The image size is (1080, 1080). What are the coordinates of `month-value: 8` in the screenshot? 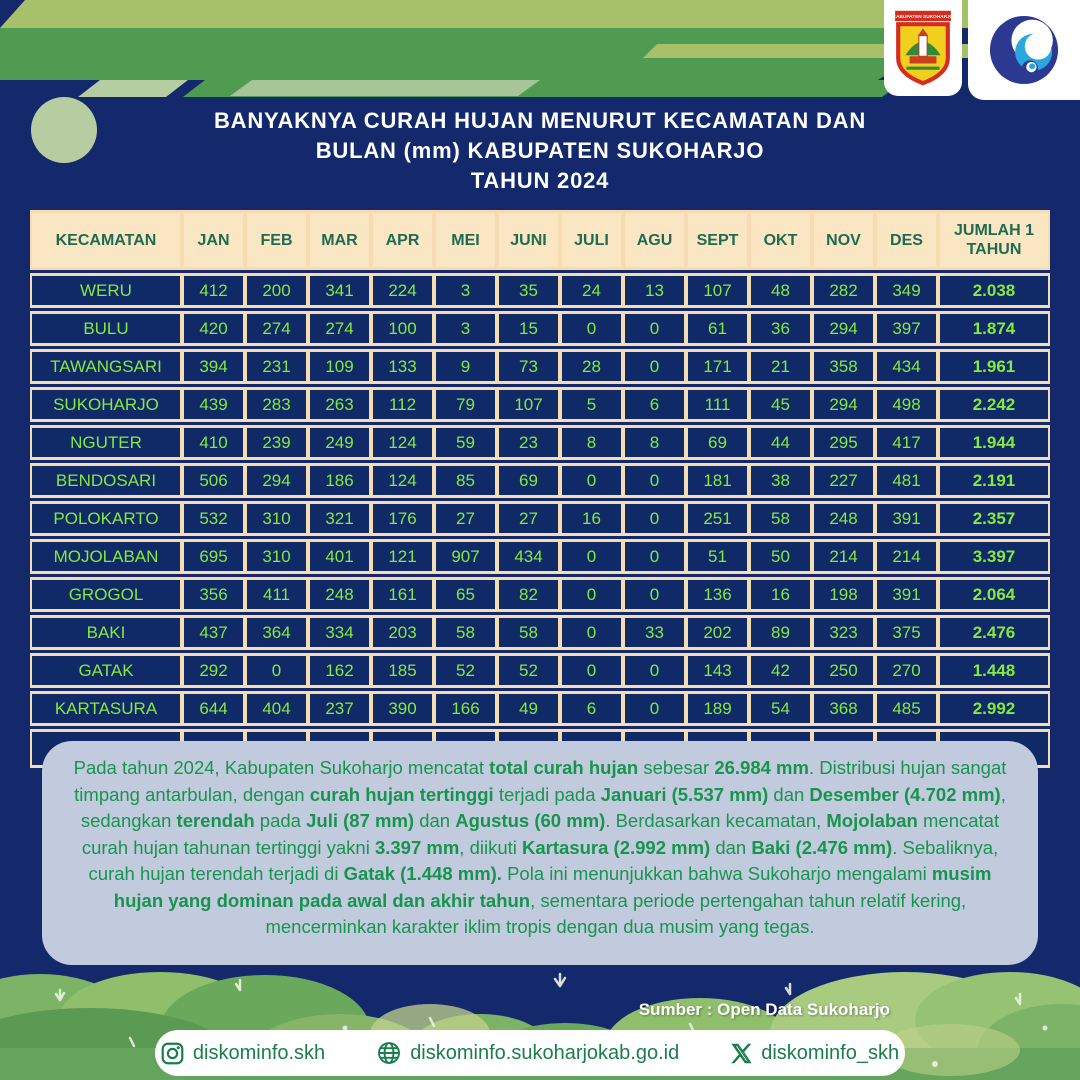 It's located at (591, 442).